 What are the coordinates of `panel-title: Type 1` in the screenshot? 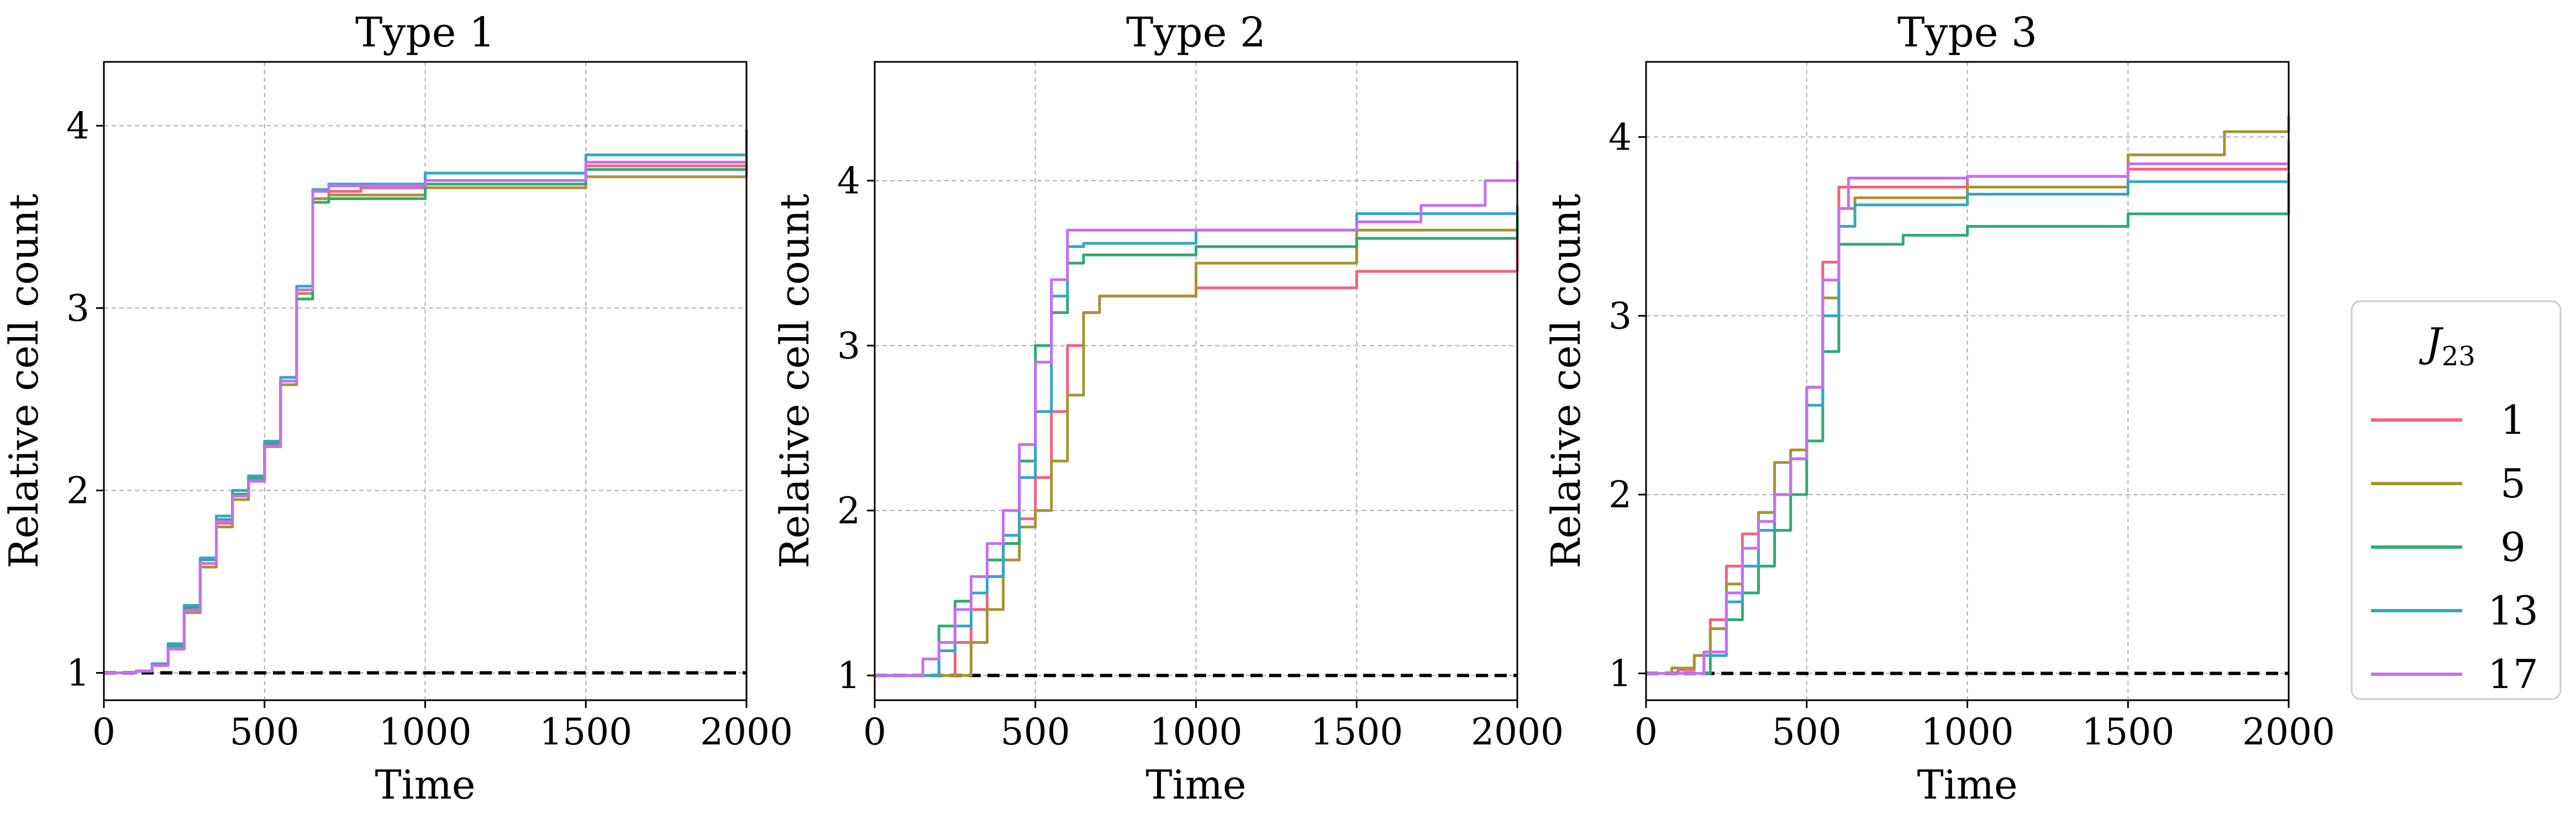 It's located at (425, 32).